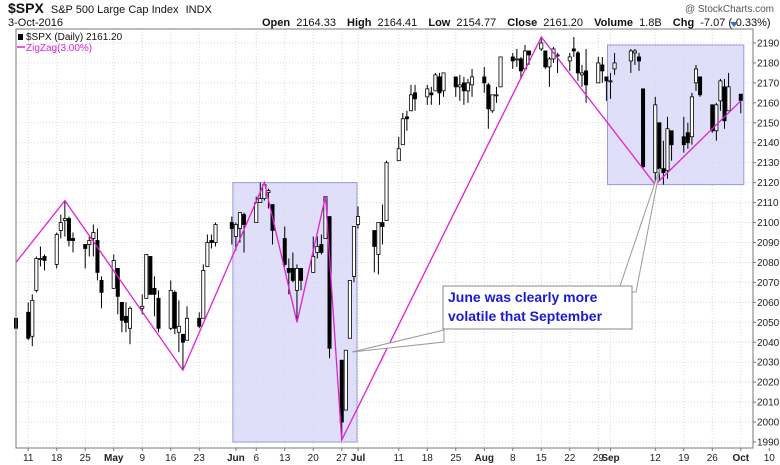  What do you see at coordinates (610, 458) in the screenshot?
I see `x-tick-label: Sep` at bounding box center [610, 458].